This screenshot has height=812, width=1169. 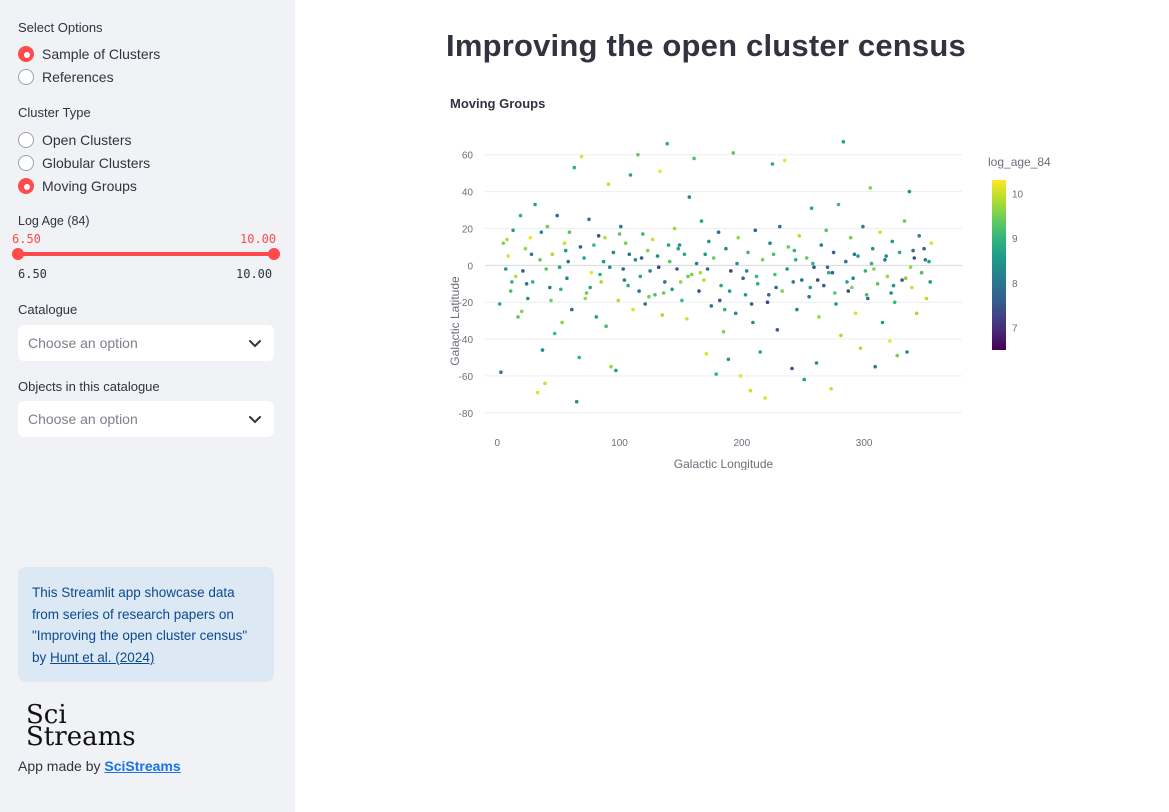 I want to click on objects-select: Choose an option, so click(x=146, y=419).